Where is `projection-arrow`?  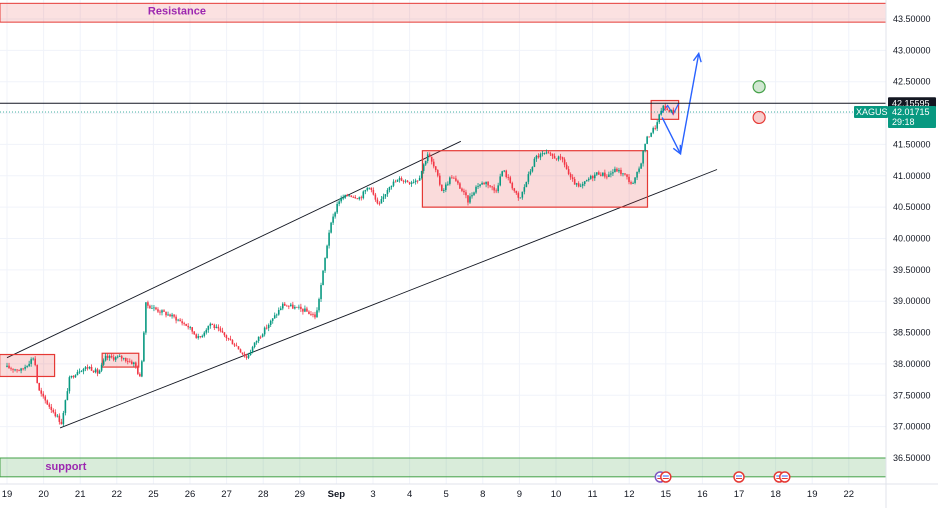
projection-arrow is located at coordinates (671, 136).